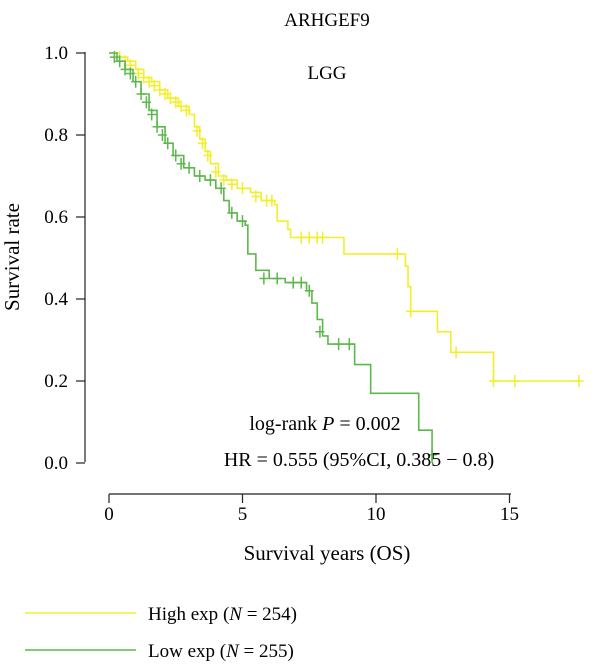  Describe the element at coordinates (12, 257) in the screenshot. I see `y-axis-label: Survival rate` at that location.